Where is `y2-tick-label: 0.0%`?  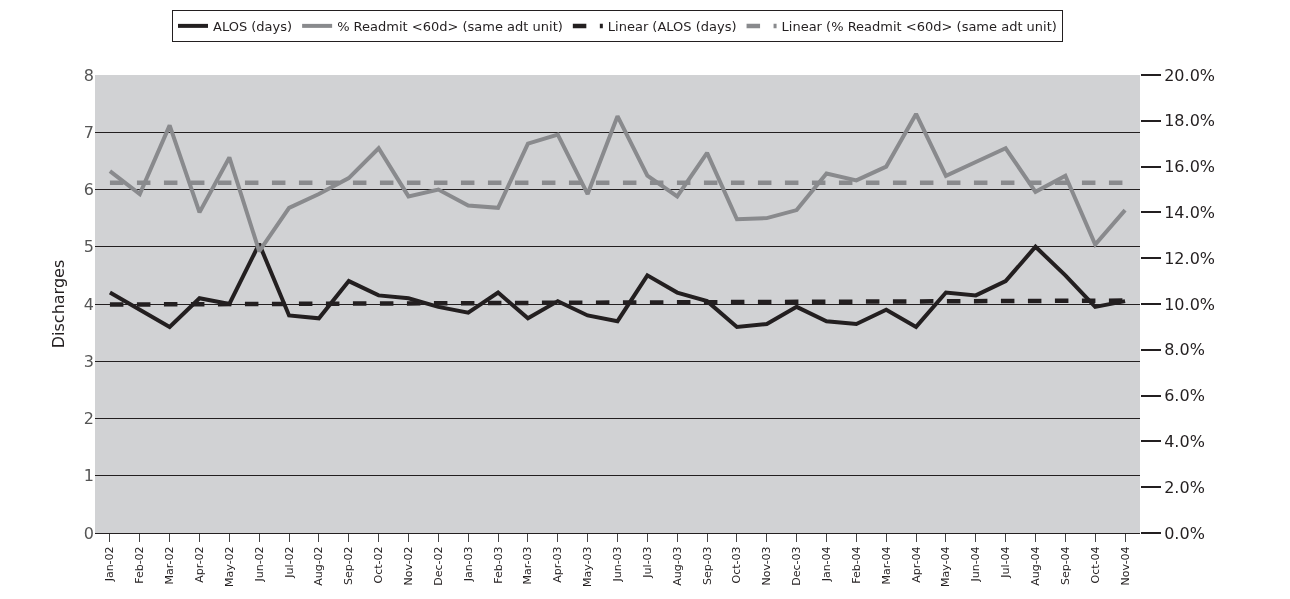
y2-tick-label: 0.0% is located at coordinates (1184, 533).